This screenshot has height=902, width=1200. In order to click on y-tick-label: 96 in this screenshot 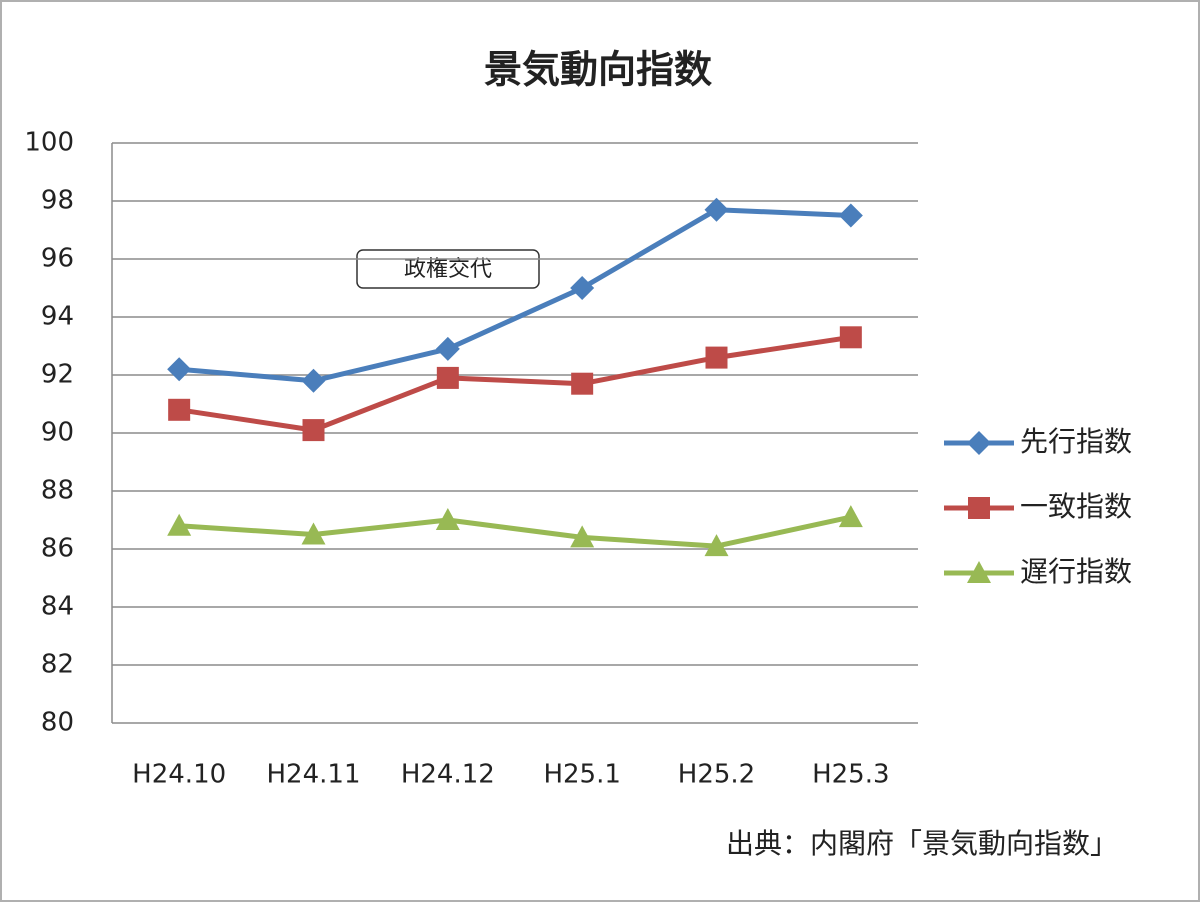, I will do `click(57, 259)`.